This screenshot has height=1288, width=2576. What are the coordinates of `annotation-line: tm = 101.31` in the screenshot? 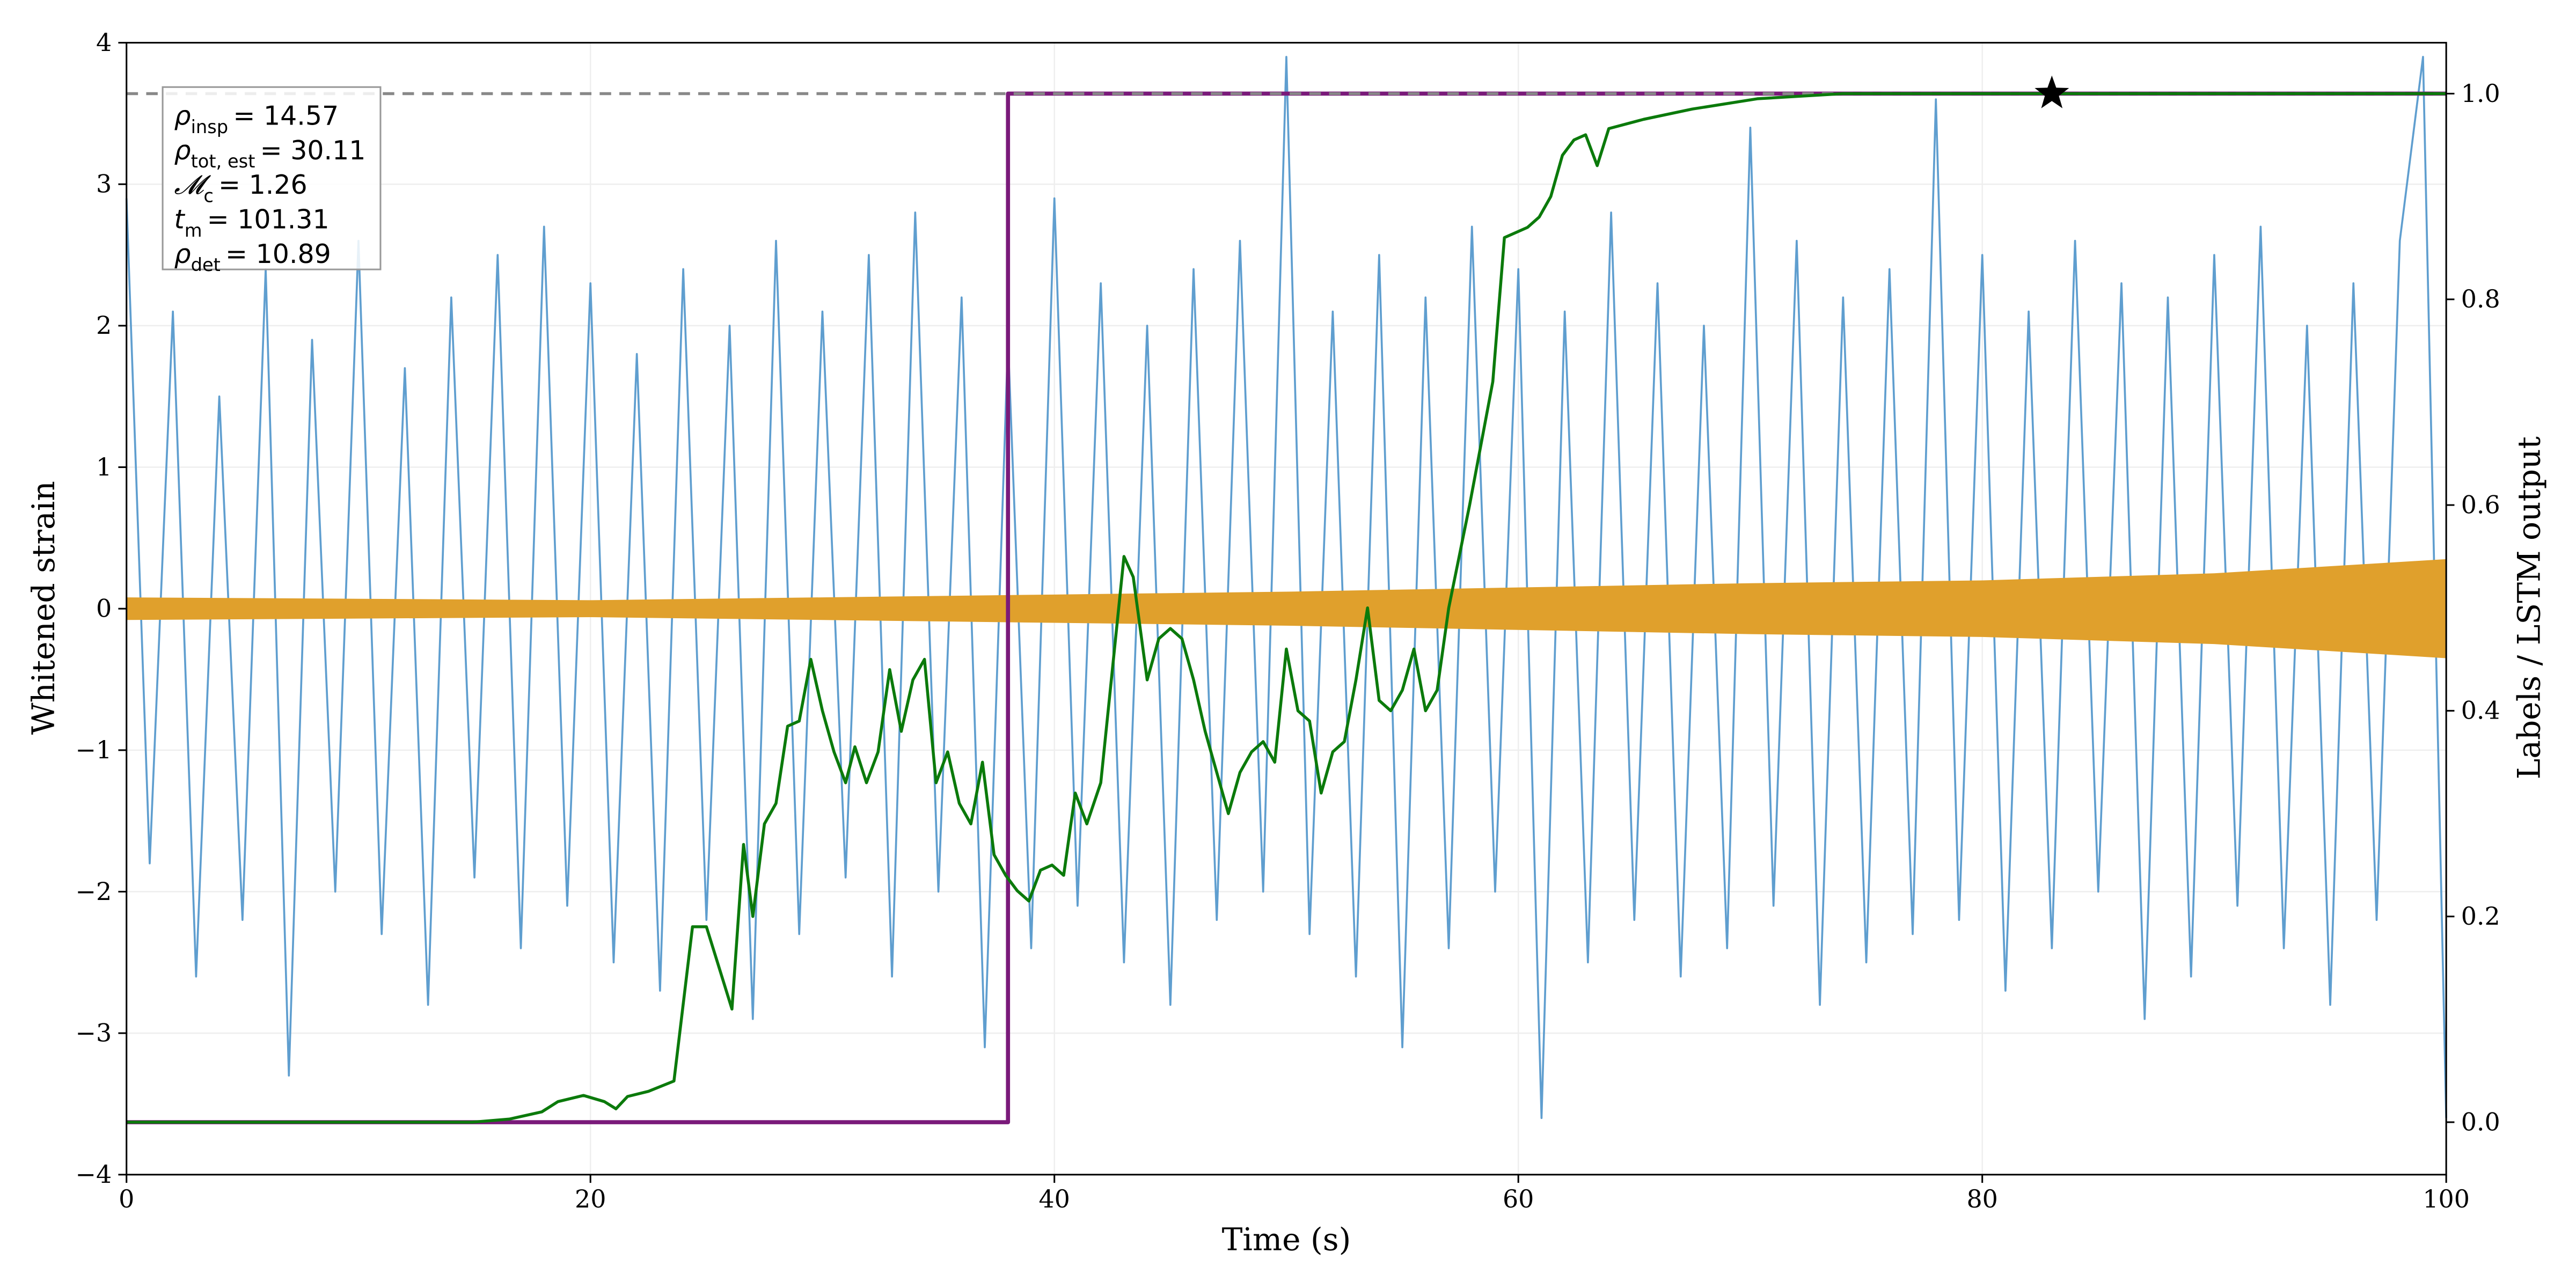 It's located at (251, 222).